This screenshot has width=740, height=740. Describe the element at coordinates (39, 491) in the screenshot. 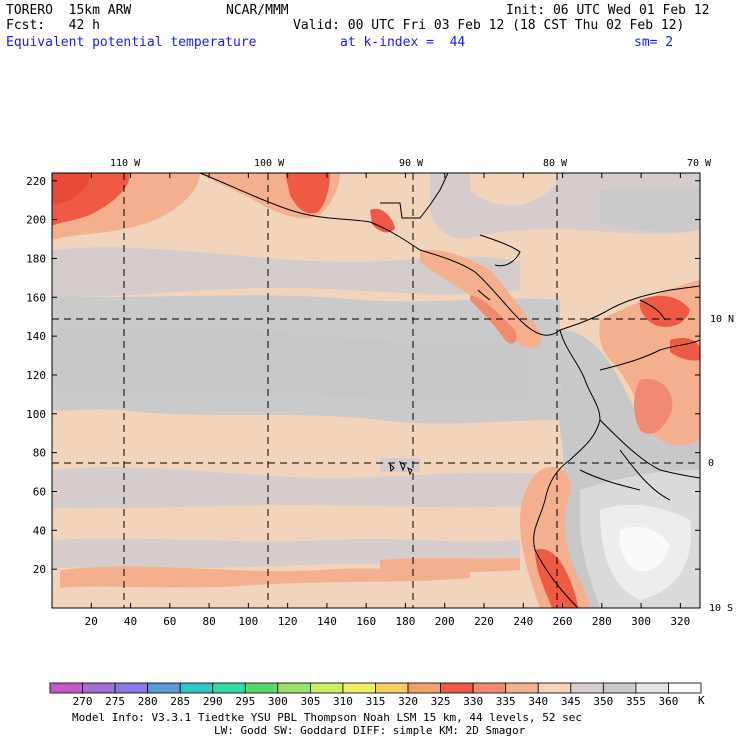

I see `y-tick-label: 60` at that location.